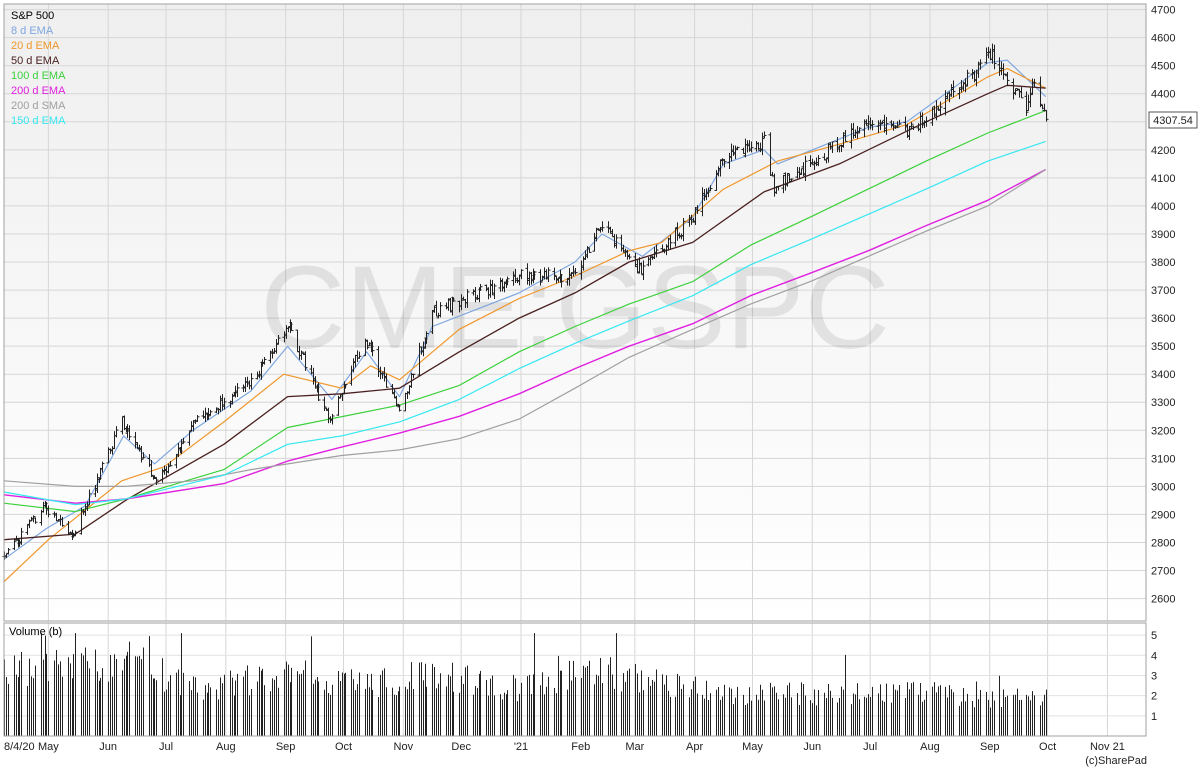 Image resolution: width=1200 pixels, height=768 pixels. What do you see at coordinates (1163, 543) in the screenshot?
I see `price-tick-label: 2800` at bounding box center [1163, 543].